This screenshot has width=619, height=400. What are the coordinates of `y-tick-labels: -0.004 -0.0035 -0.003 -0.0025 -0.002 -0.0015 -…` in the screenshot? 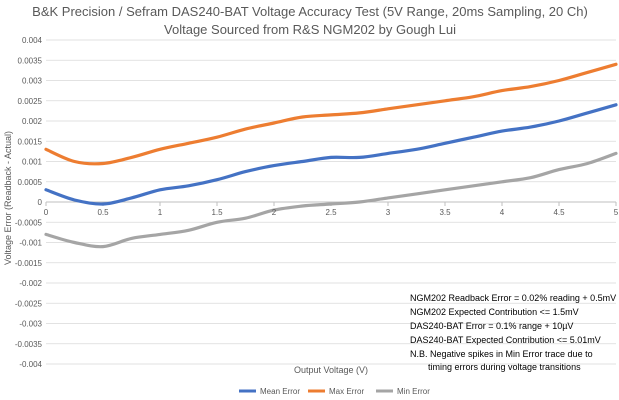 It's located at (29, 202).